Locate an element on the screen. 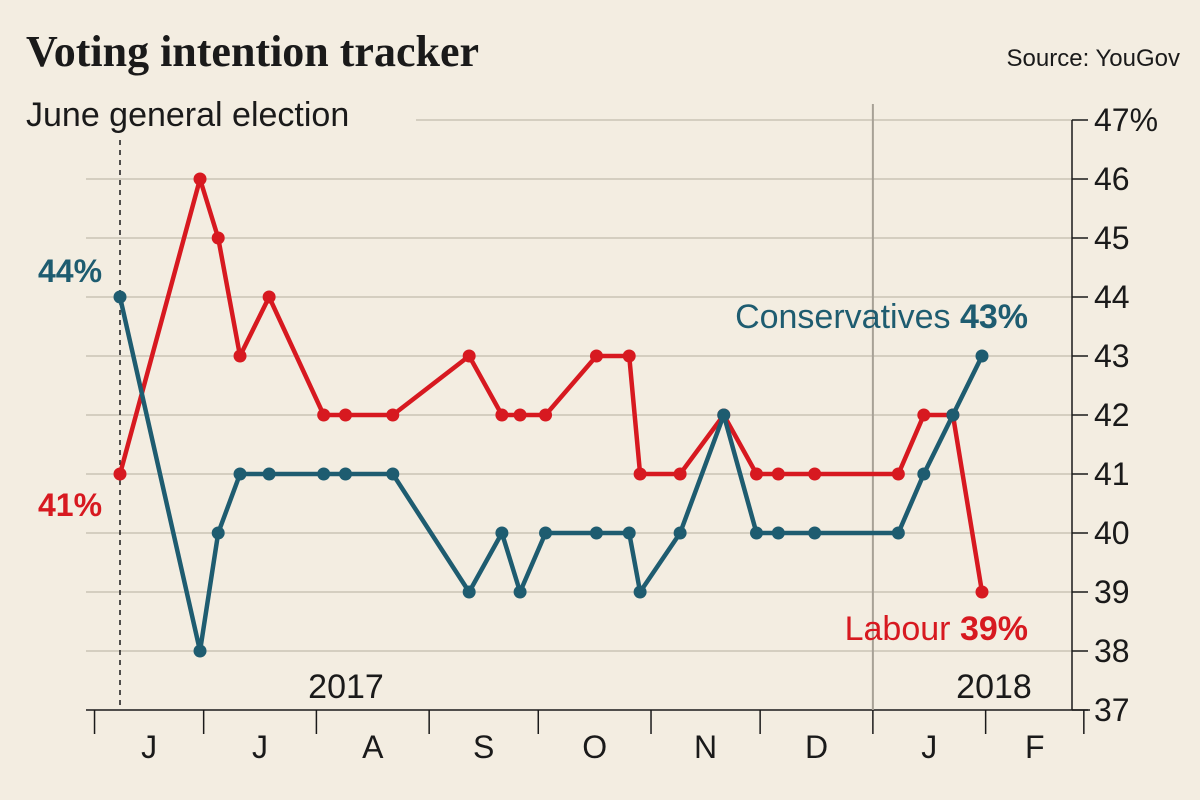 The image size is (1200, 800). y-tick-label: 47% is located at coordinates (1126, 120).